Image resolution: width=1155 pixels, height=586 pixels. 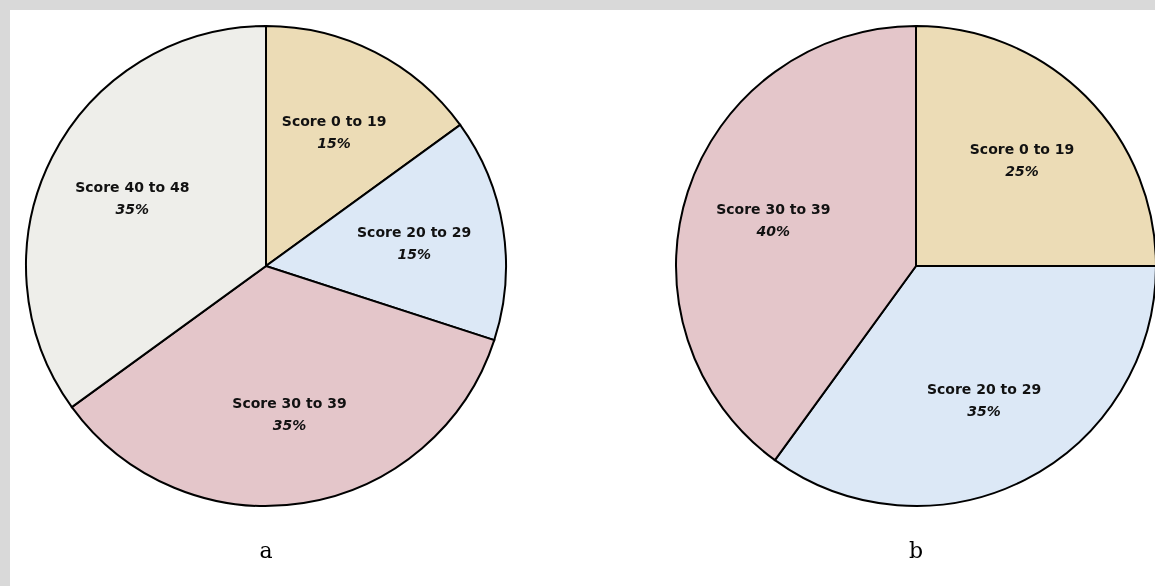 What do you see at coordinates (1022, 170) in the screenshot?
I see `data-label: 25%` at bounding box center [1022, 170].